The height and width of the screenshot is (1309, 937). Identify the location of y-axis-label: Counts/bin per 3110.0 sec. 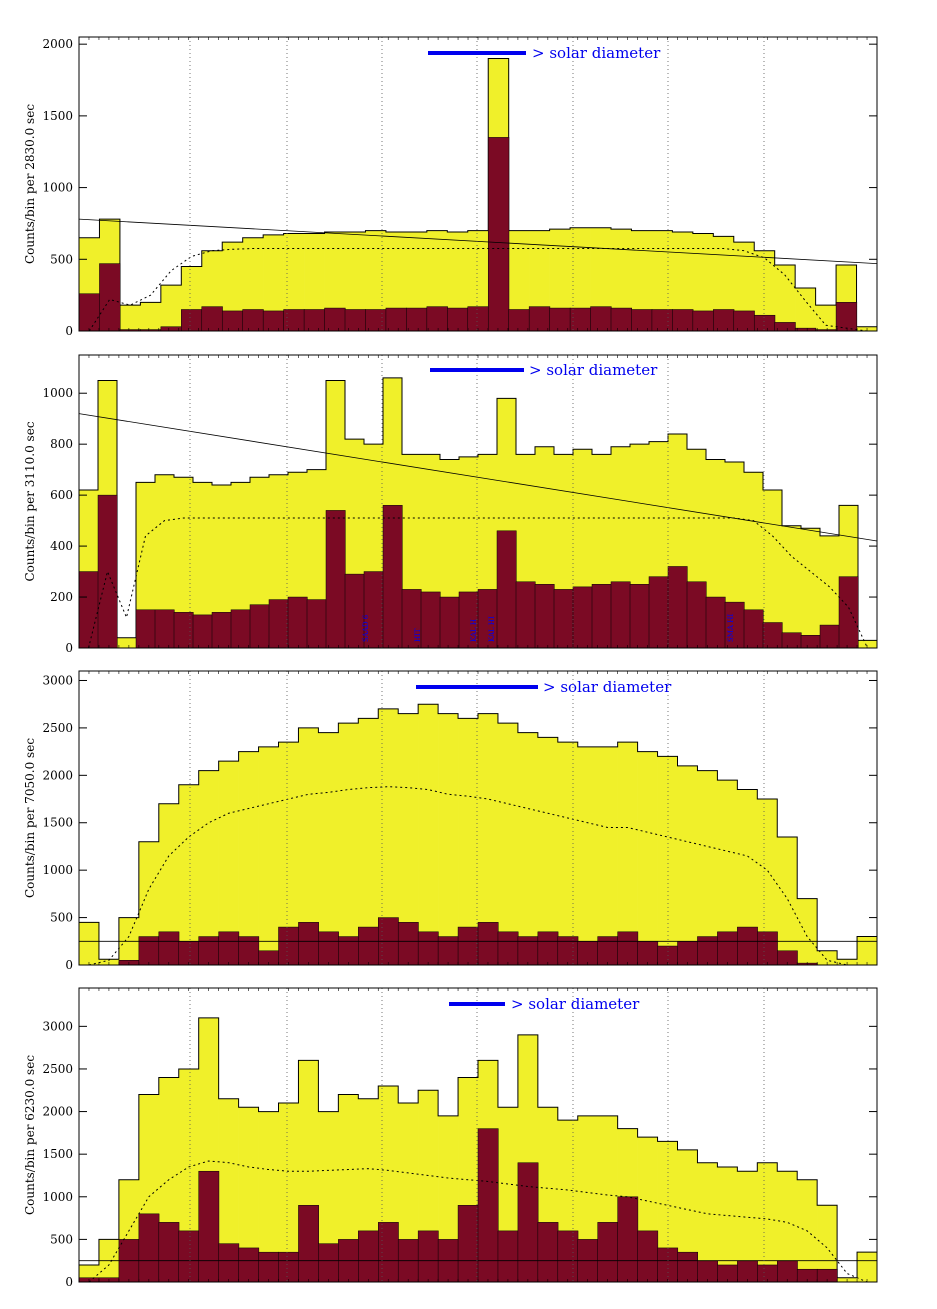
(30, 501).